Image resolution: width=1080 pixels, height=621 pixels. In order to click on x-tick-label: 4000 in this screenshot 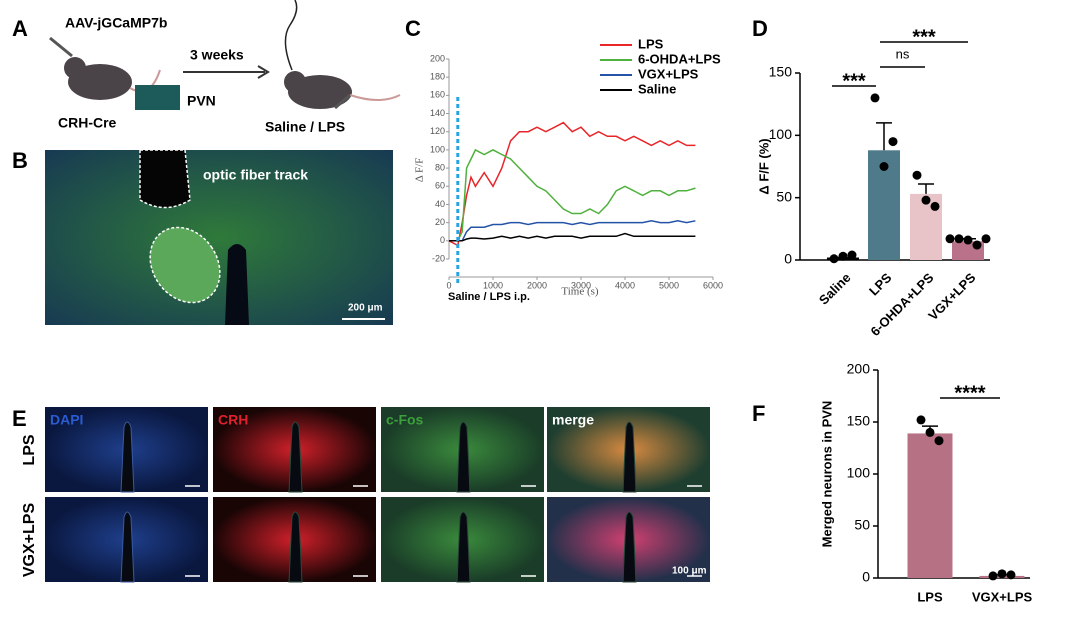, I will do `click(625, 285)`.